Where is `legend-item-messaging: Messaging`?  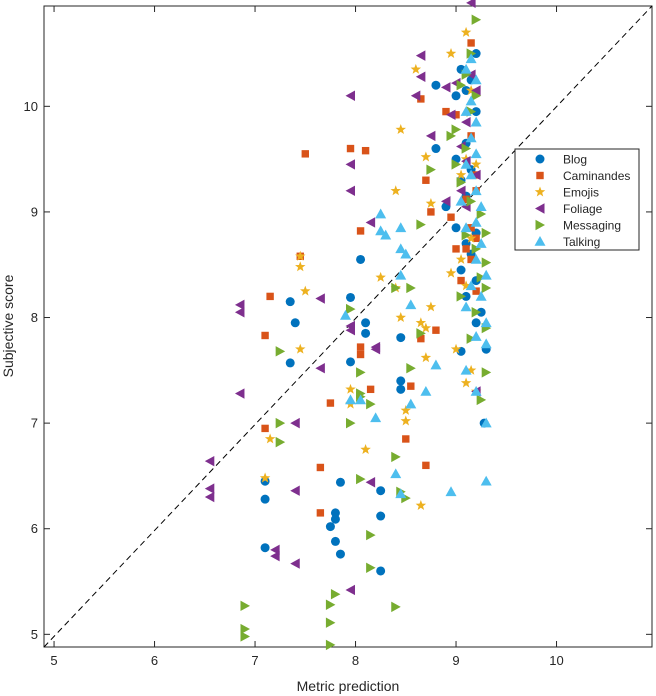
legend-item-messaging: Messaging is located at coordinates (578, 225).